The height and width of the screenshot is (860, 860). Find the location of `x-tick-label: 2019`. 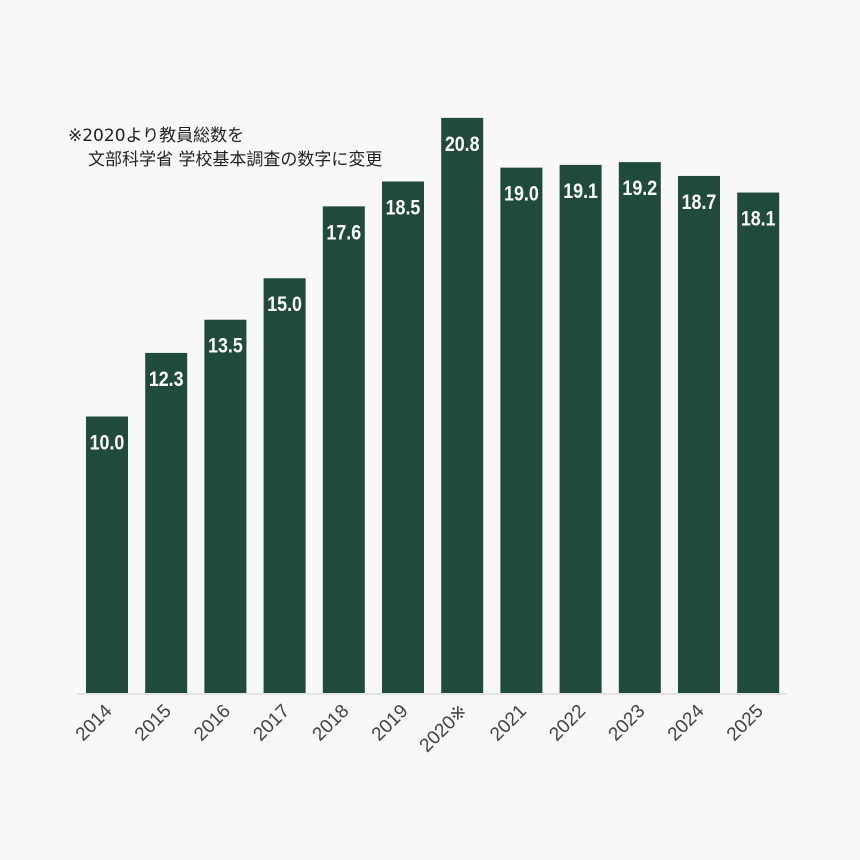

x-tick-label: 2019 is located at coordinates (390, 723).